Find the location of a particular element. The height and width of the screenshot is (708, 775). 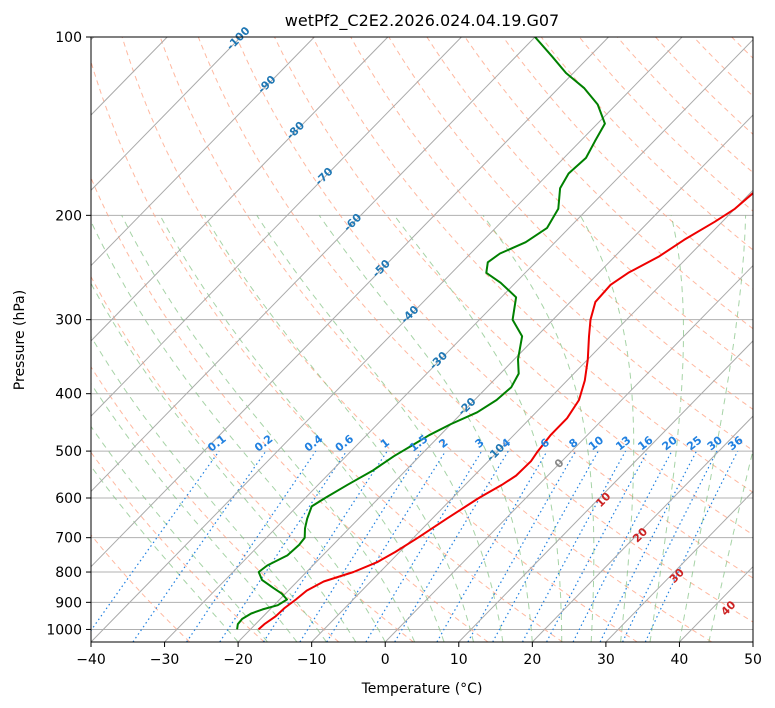

isotherm-label: -40 is located at coordinates (409, 314).